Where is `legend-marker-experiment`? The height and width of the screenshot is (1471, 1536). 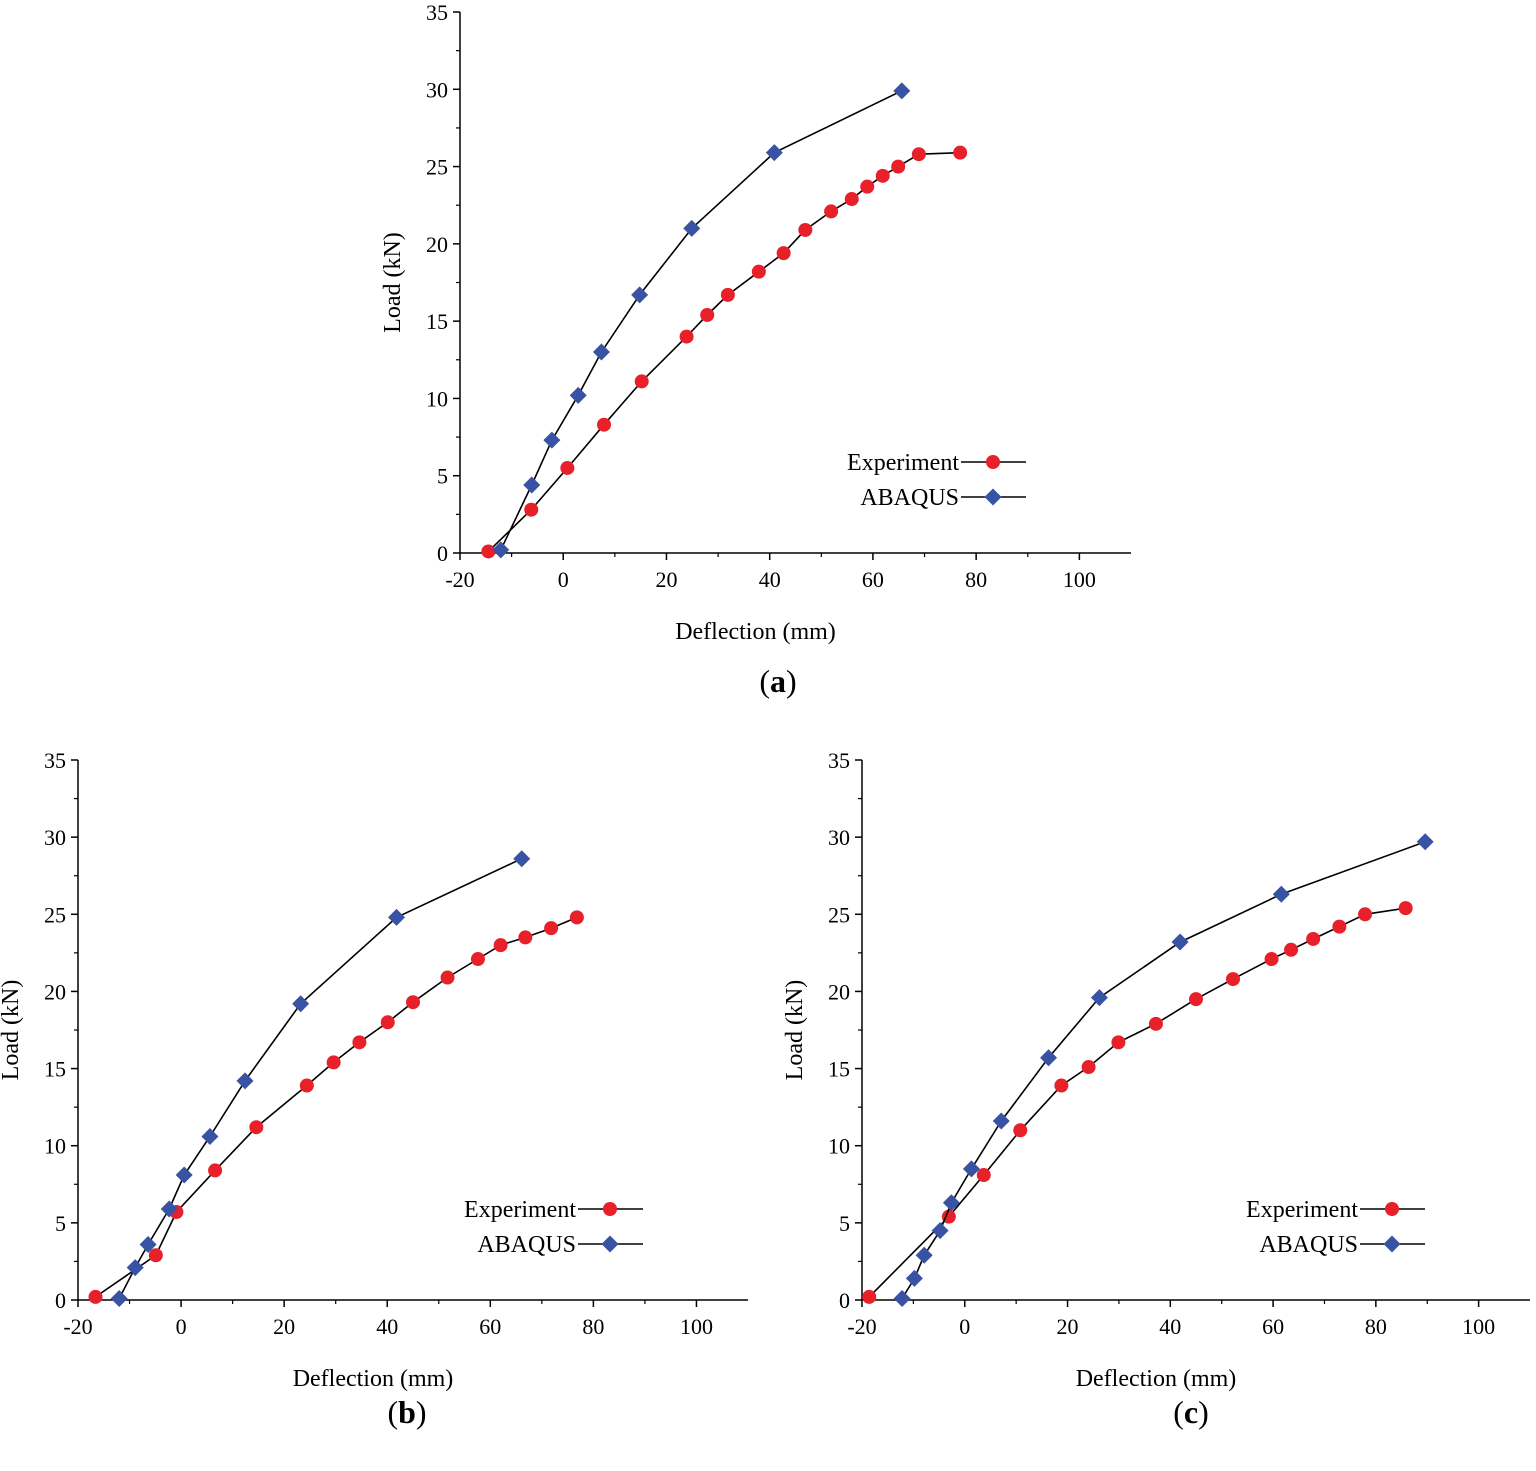
legend-marker-experiment is located at coordinates (610, 1209).